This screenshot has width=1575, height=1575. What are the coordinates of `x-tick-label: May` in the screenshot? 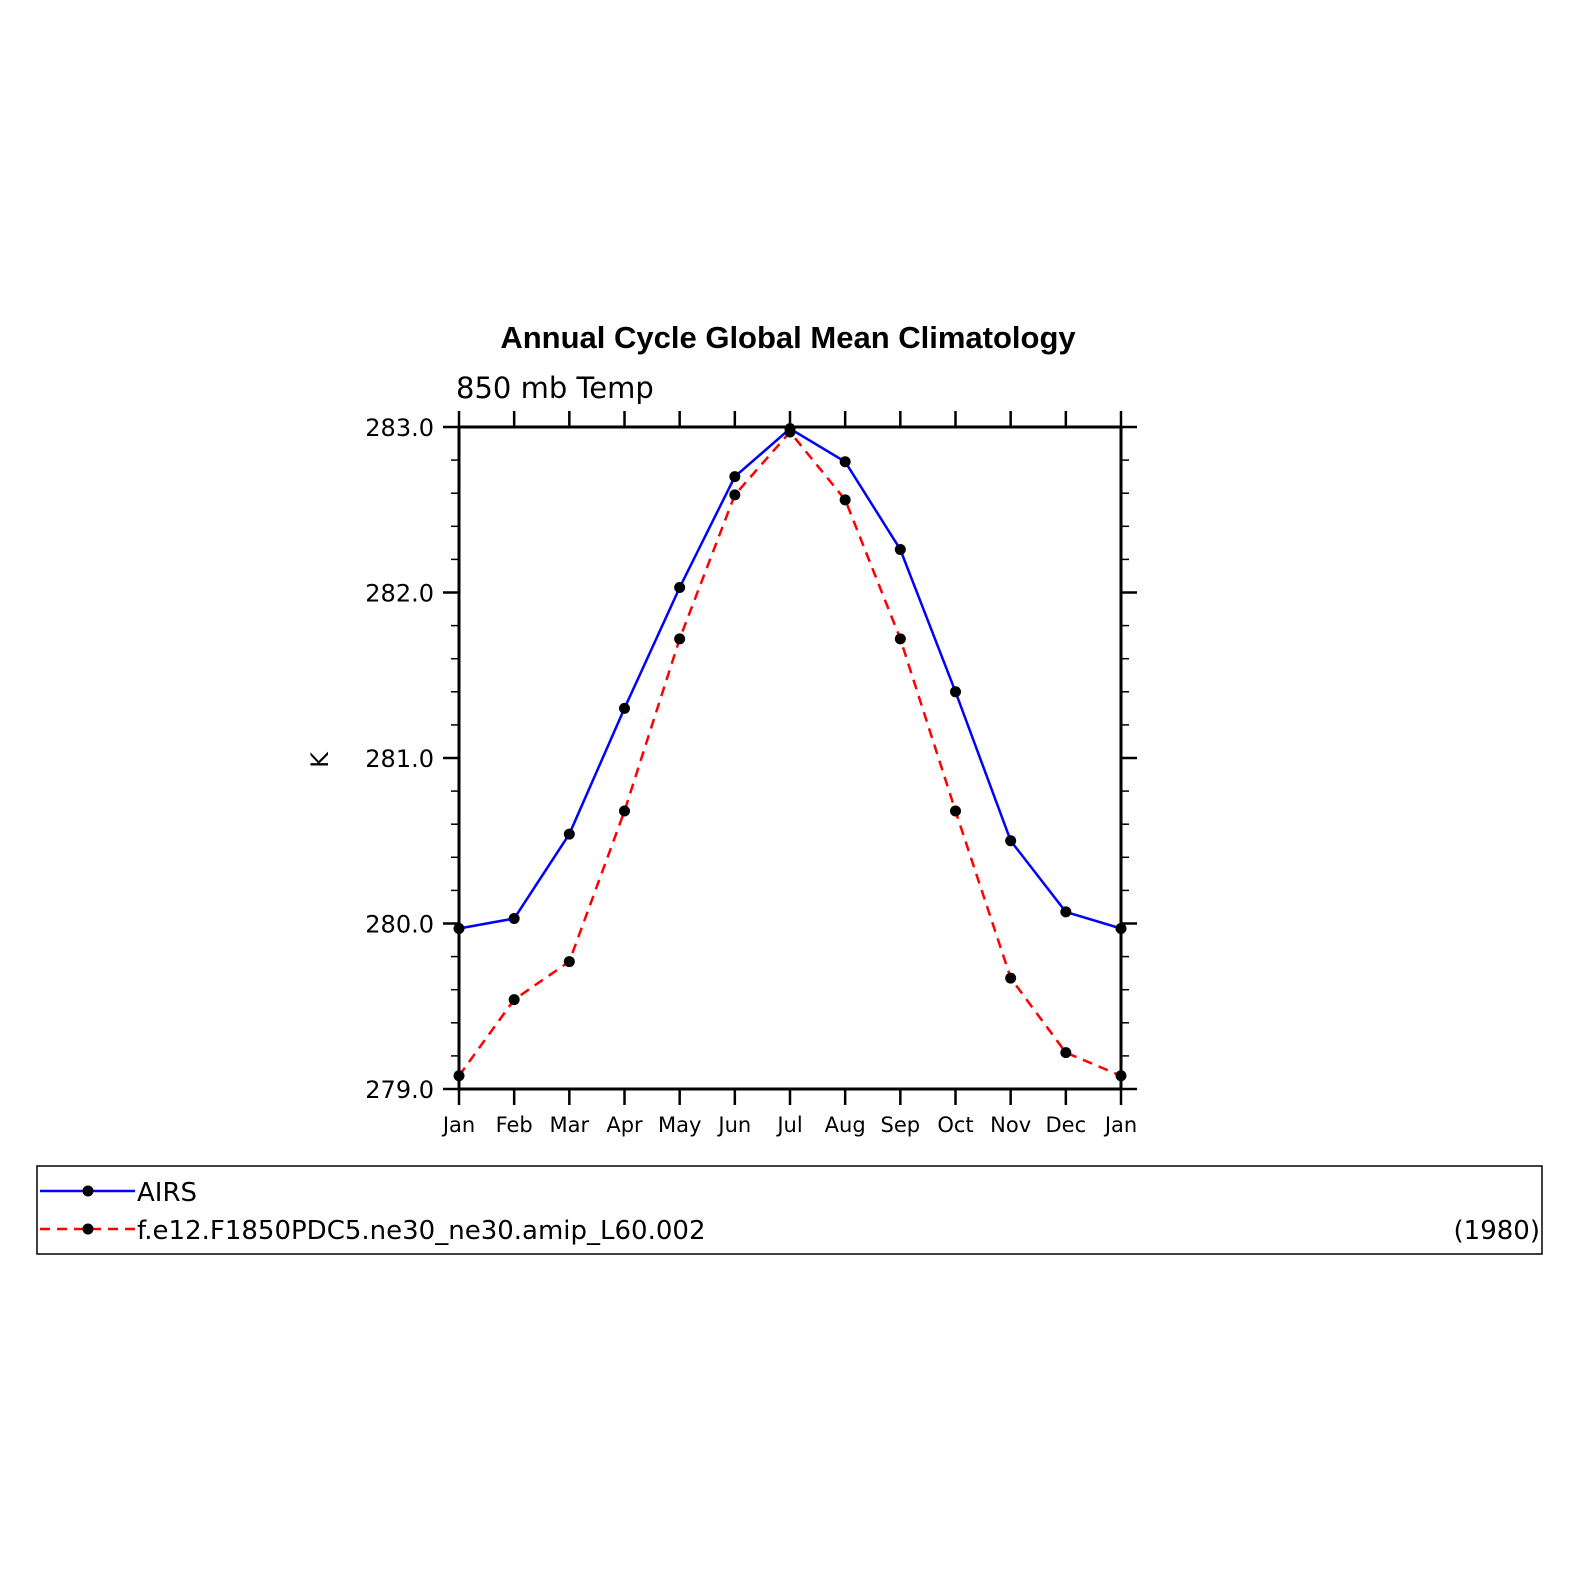 It's located at (679, 1125).